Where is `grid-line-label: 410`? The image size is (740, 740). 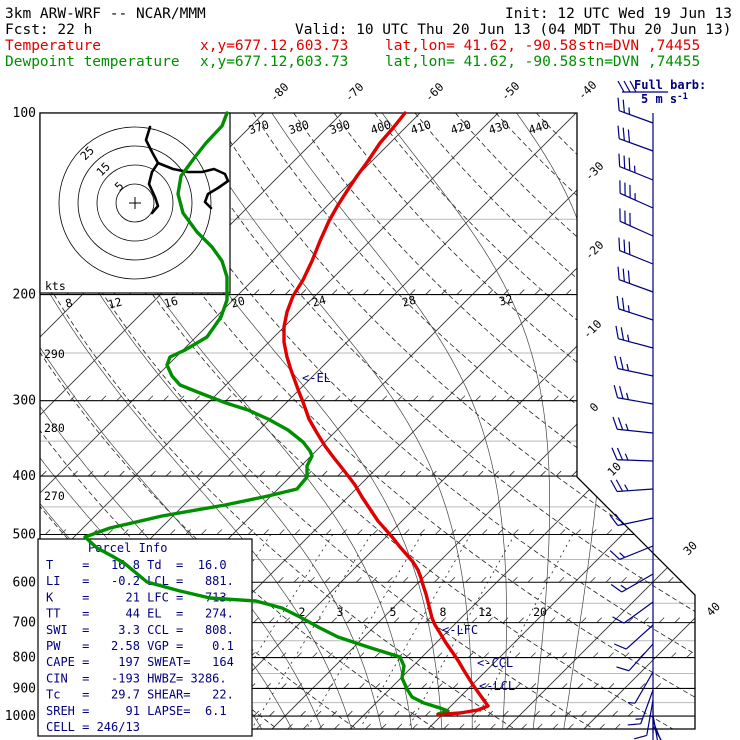 grid-line-label: 410 is located at coordinates (421, 127).